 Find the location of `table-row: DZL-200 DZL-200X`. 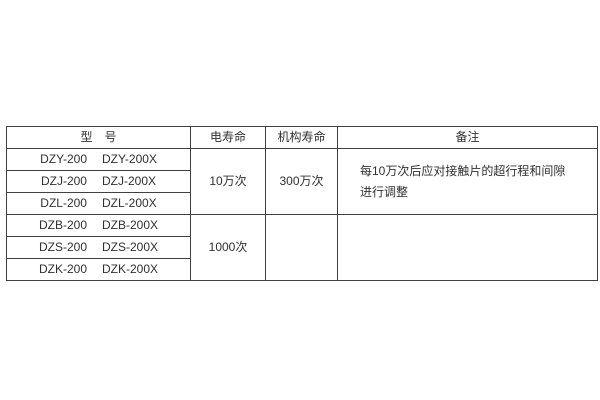

table-row: DZL-200 DZL-200X is located at coordinates (302, 203).